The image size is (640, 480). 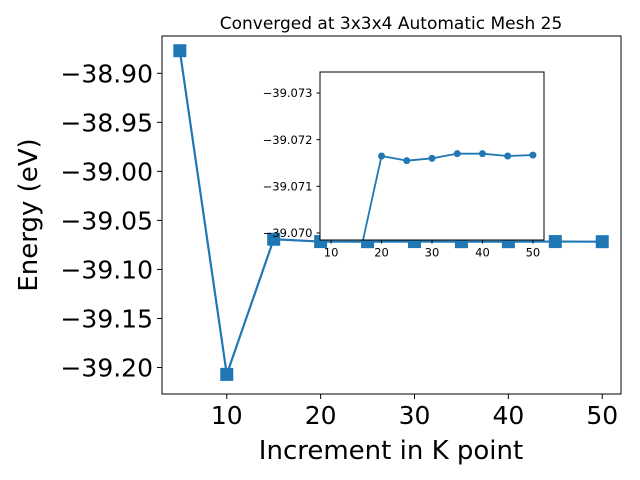 I want to click on inset-y-tick-label: −39.072, so click(x=288, y=140).